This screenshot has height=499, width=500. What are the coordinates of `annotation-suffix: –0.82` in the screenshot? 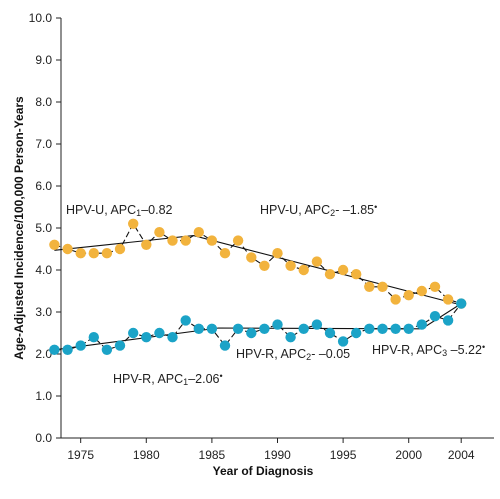 It's located at (156, 210).